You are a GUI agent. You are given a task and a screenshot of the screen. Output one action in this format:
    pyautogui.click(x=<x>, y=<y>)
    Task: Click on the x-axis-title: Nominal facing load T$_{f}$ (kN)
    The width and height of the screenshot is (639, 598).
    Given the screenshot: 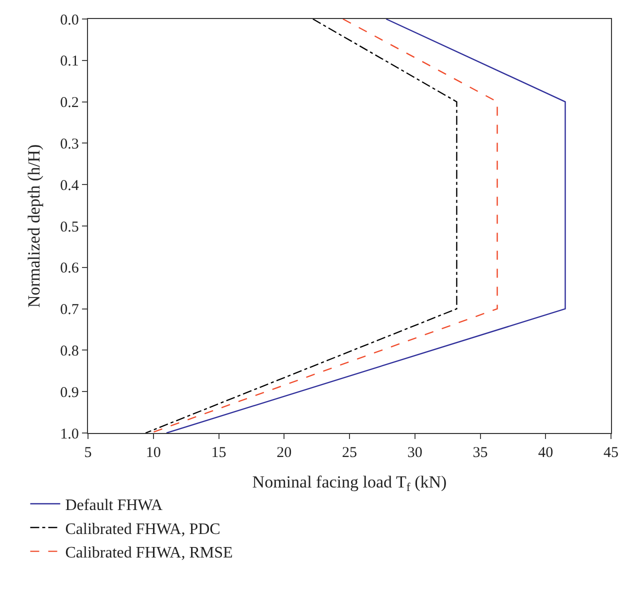 What is the action you would take?
    pyautogui.click(x=349, y=483)
    